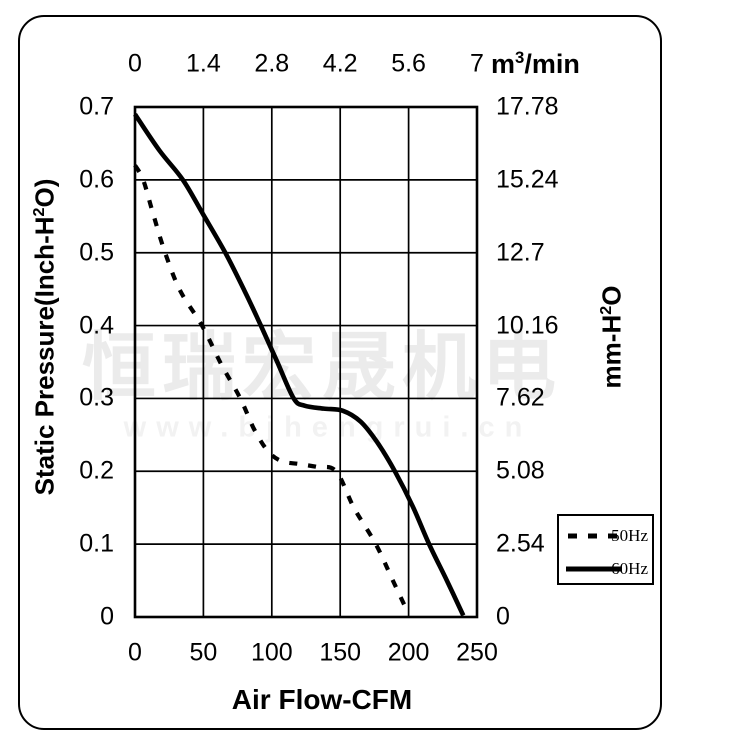 The height and width of the screenshot is (747, 750). I want to click on solid-line-sample, so click(594, 569).